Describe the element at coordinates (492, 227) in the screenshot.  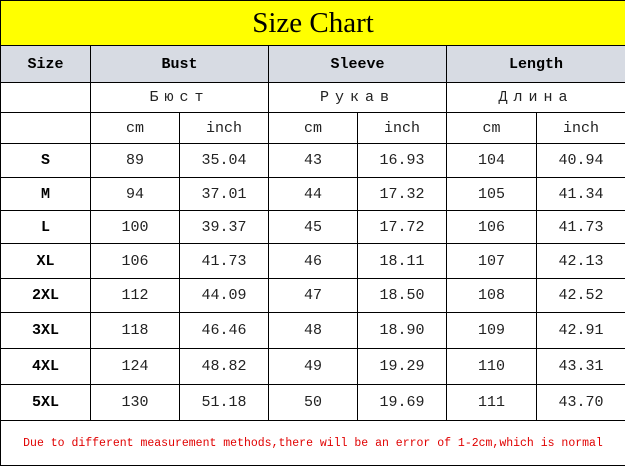
I see `cell-length-cm: 106` at that location.